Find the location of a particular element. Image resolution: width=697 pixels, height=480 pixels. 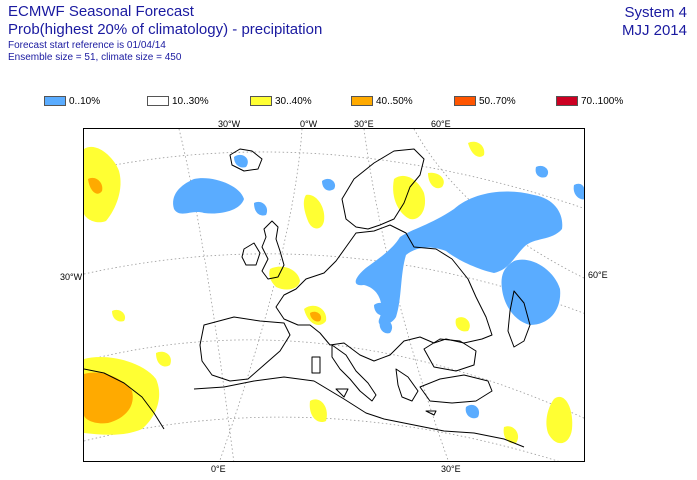

legend-item-10-30: 10..30% is located at coordinates (178, 101).